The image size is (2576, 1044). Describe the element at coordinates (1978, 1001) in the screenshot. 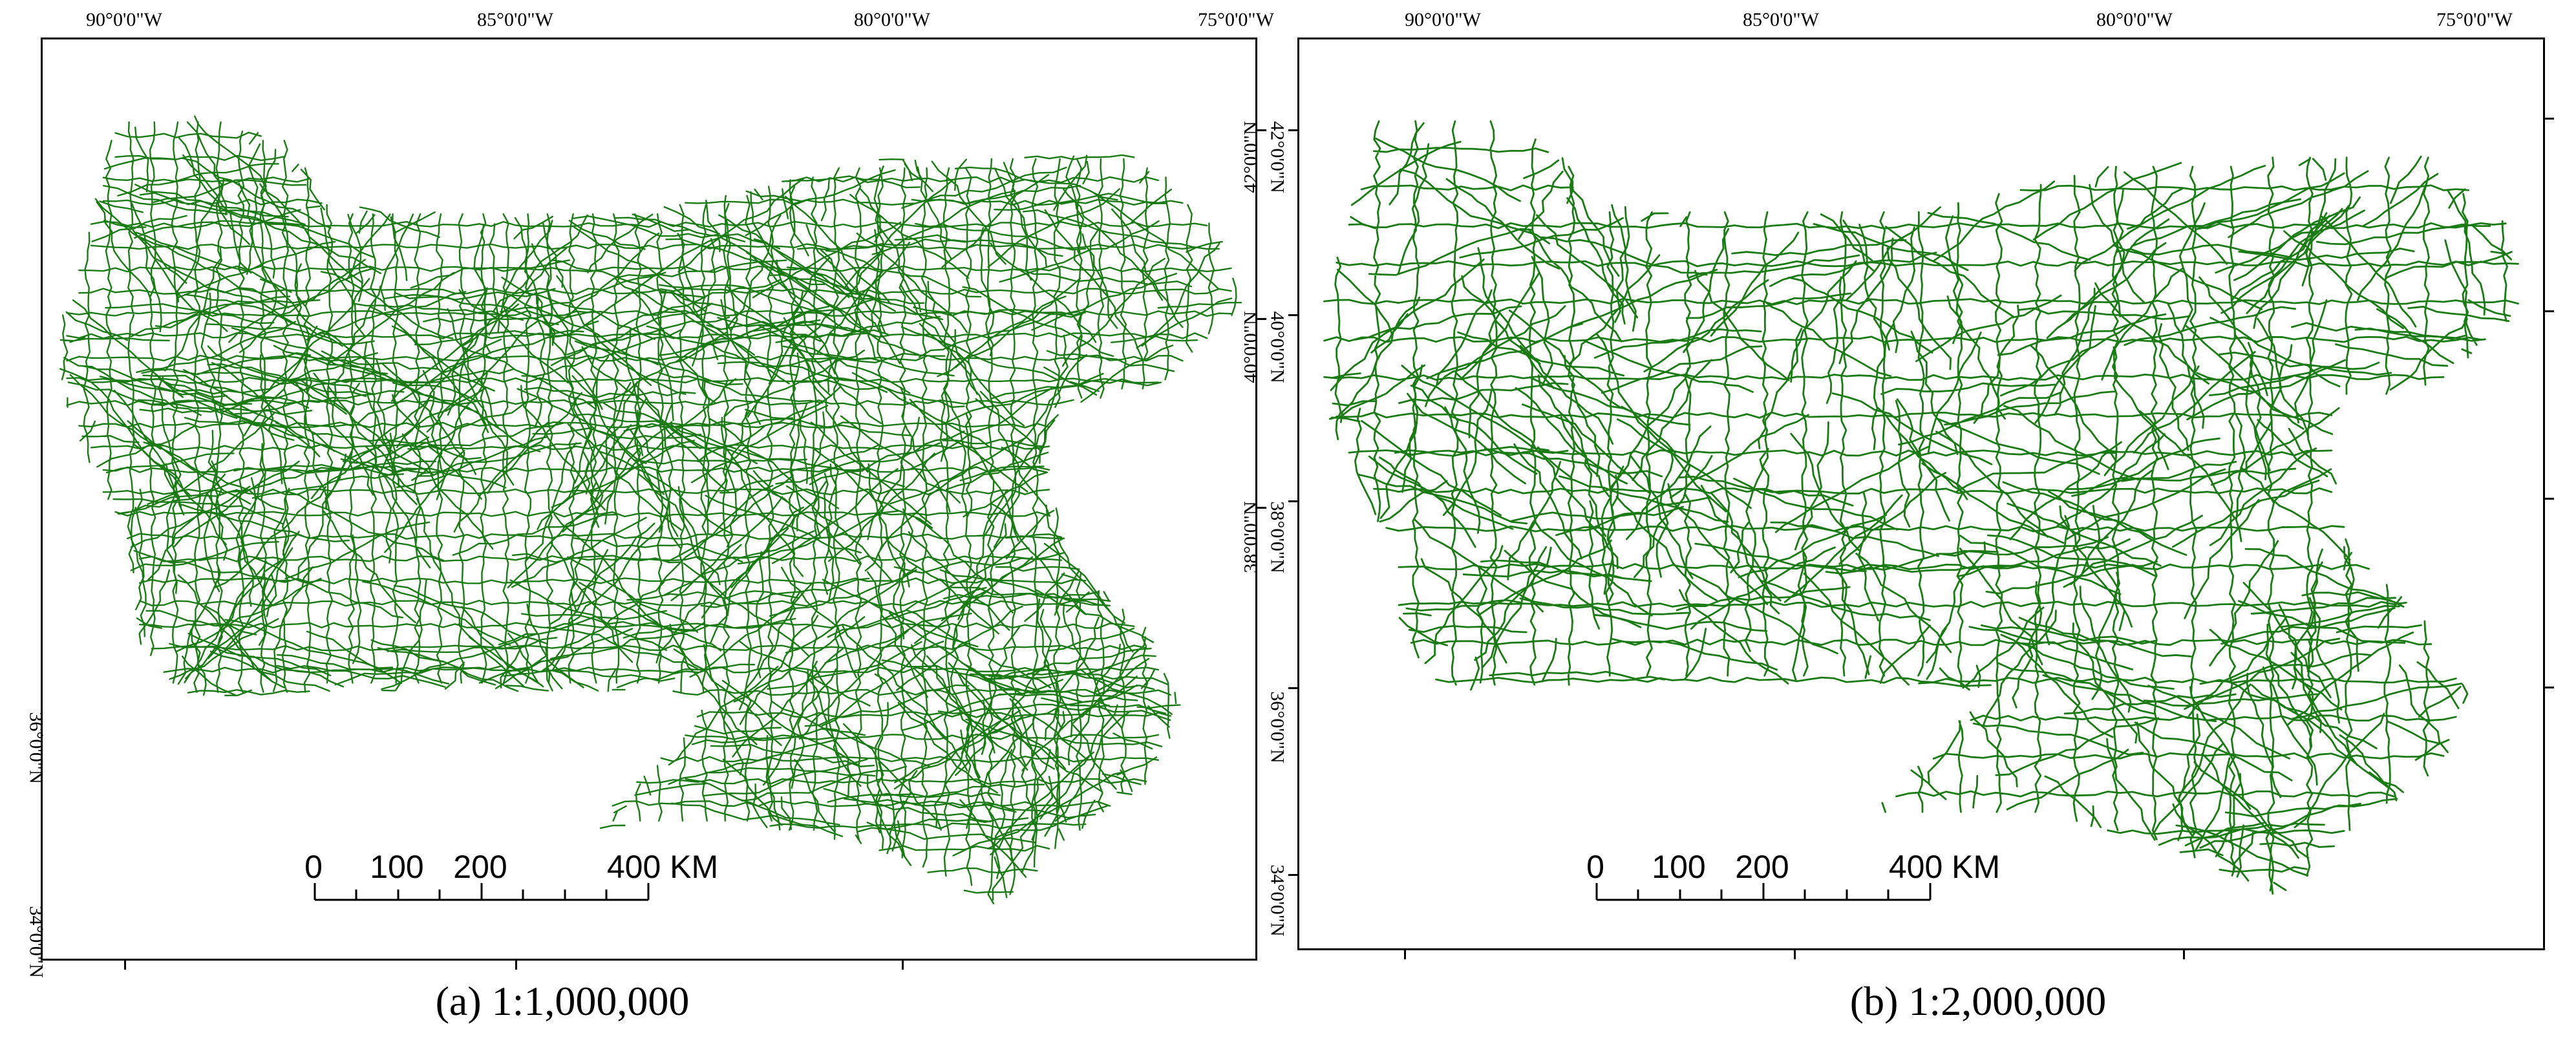

I see `caption-b: (b) 1:2,000,000` at that location.